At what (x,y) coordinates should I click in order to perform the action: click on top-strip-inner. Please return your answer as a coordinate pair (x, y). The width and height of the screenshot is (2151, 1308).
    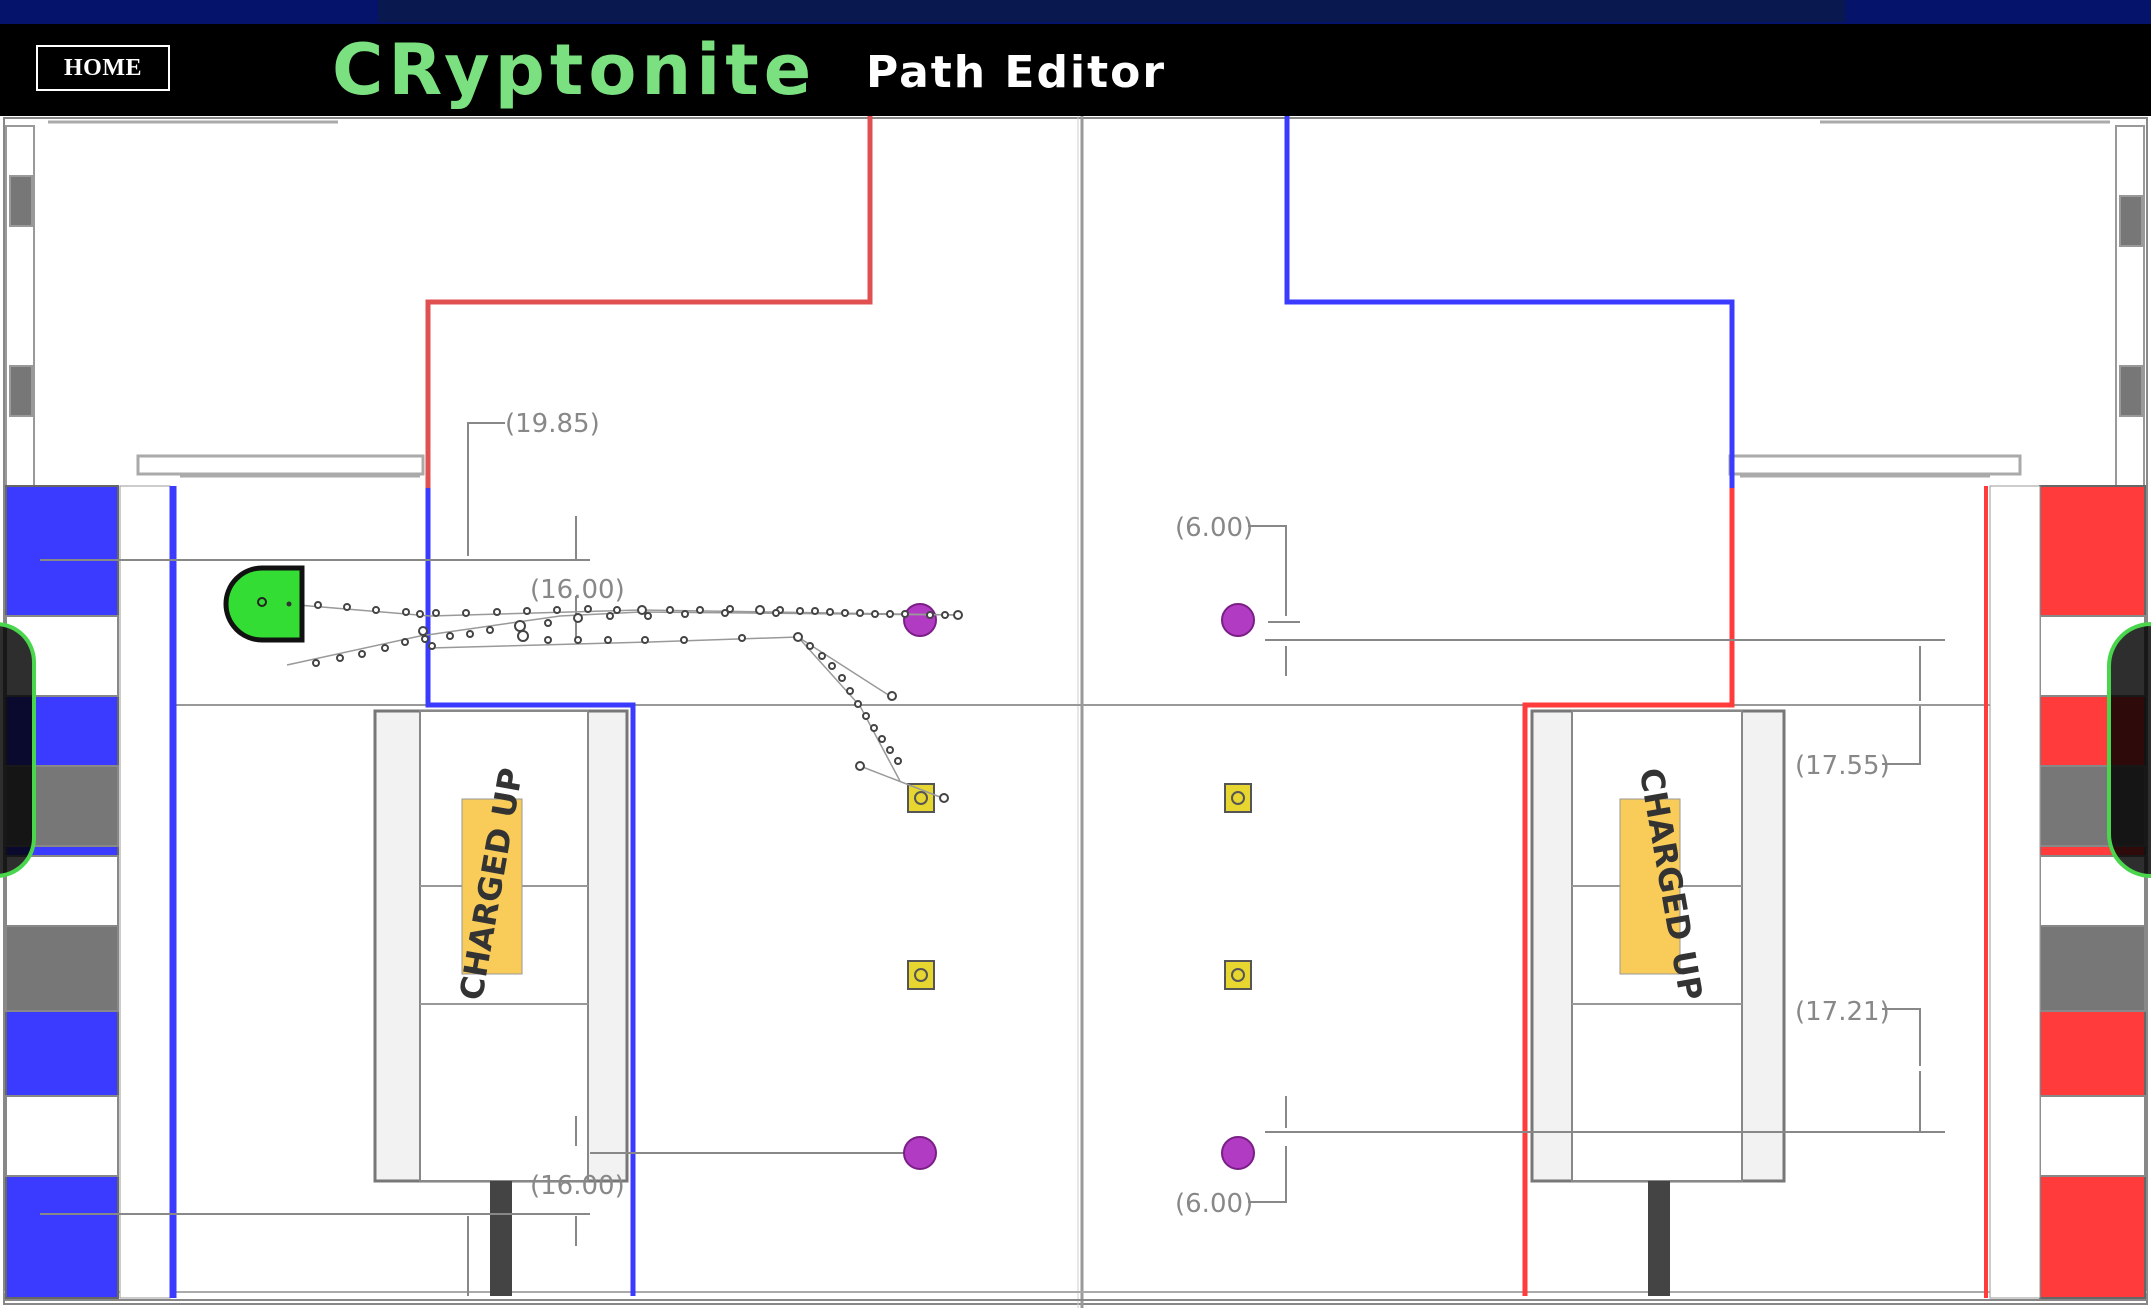
    Looking at the image, I should click on (1111, 11).